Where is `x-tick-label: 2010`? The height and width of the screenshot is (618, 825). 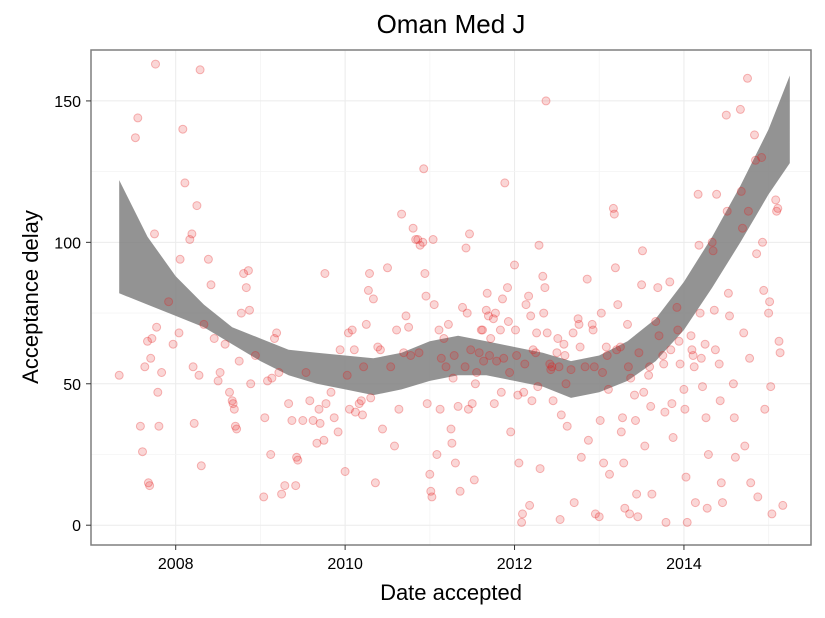
x-tick-label: 2010 is located at coordinates (345, 564).